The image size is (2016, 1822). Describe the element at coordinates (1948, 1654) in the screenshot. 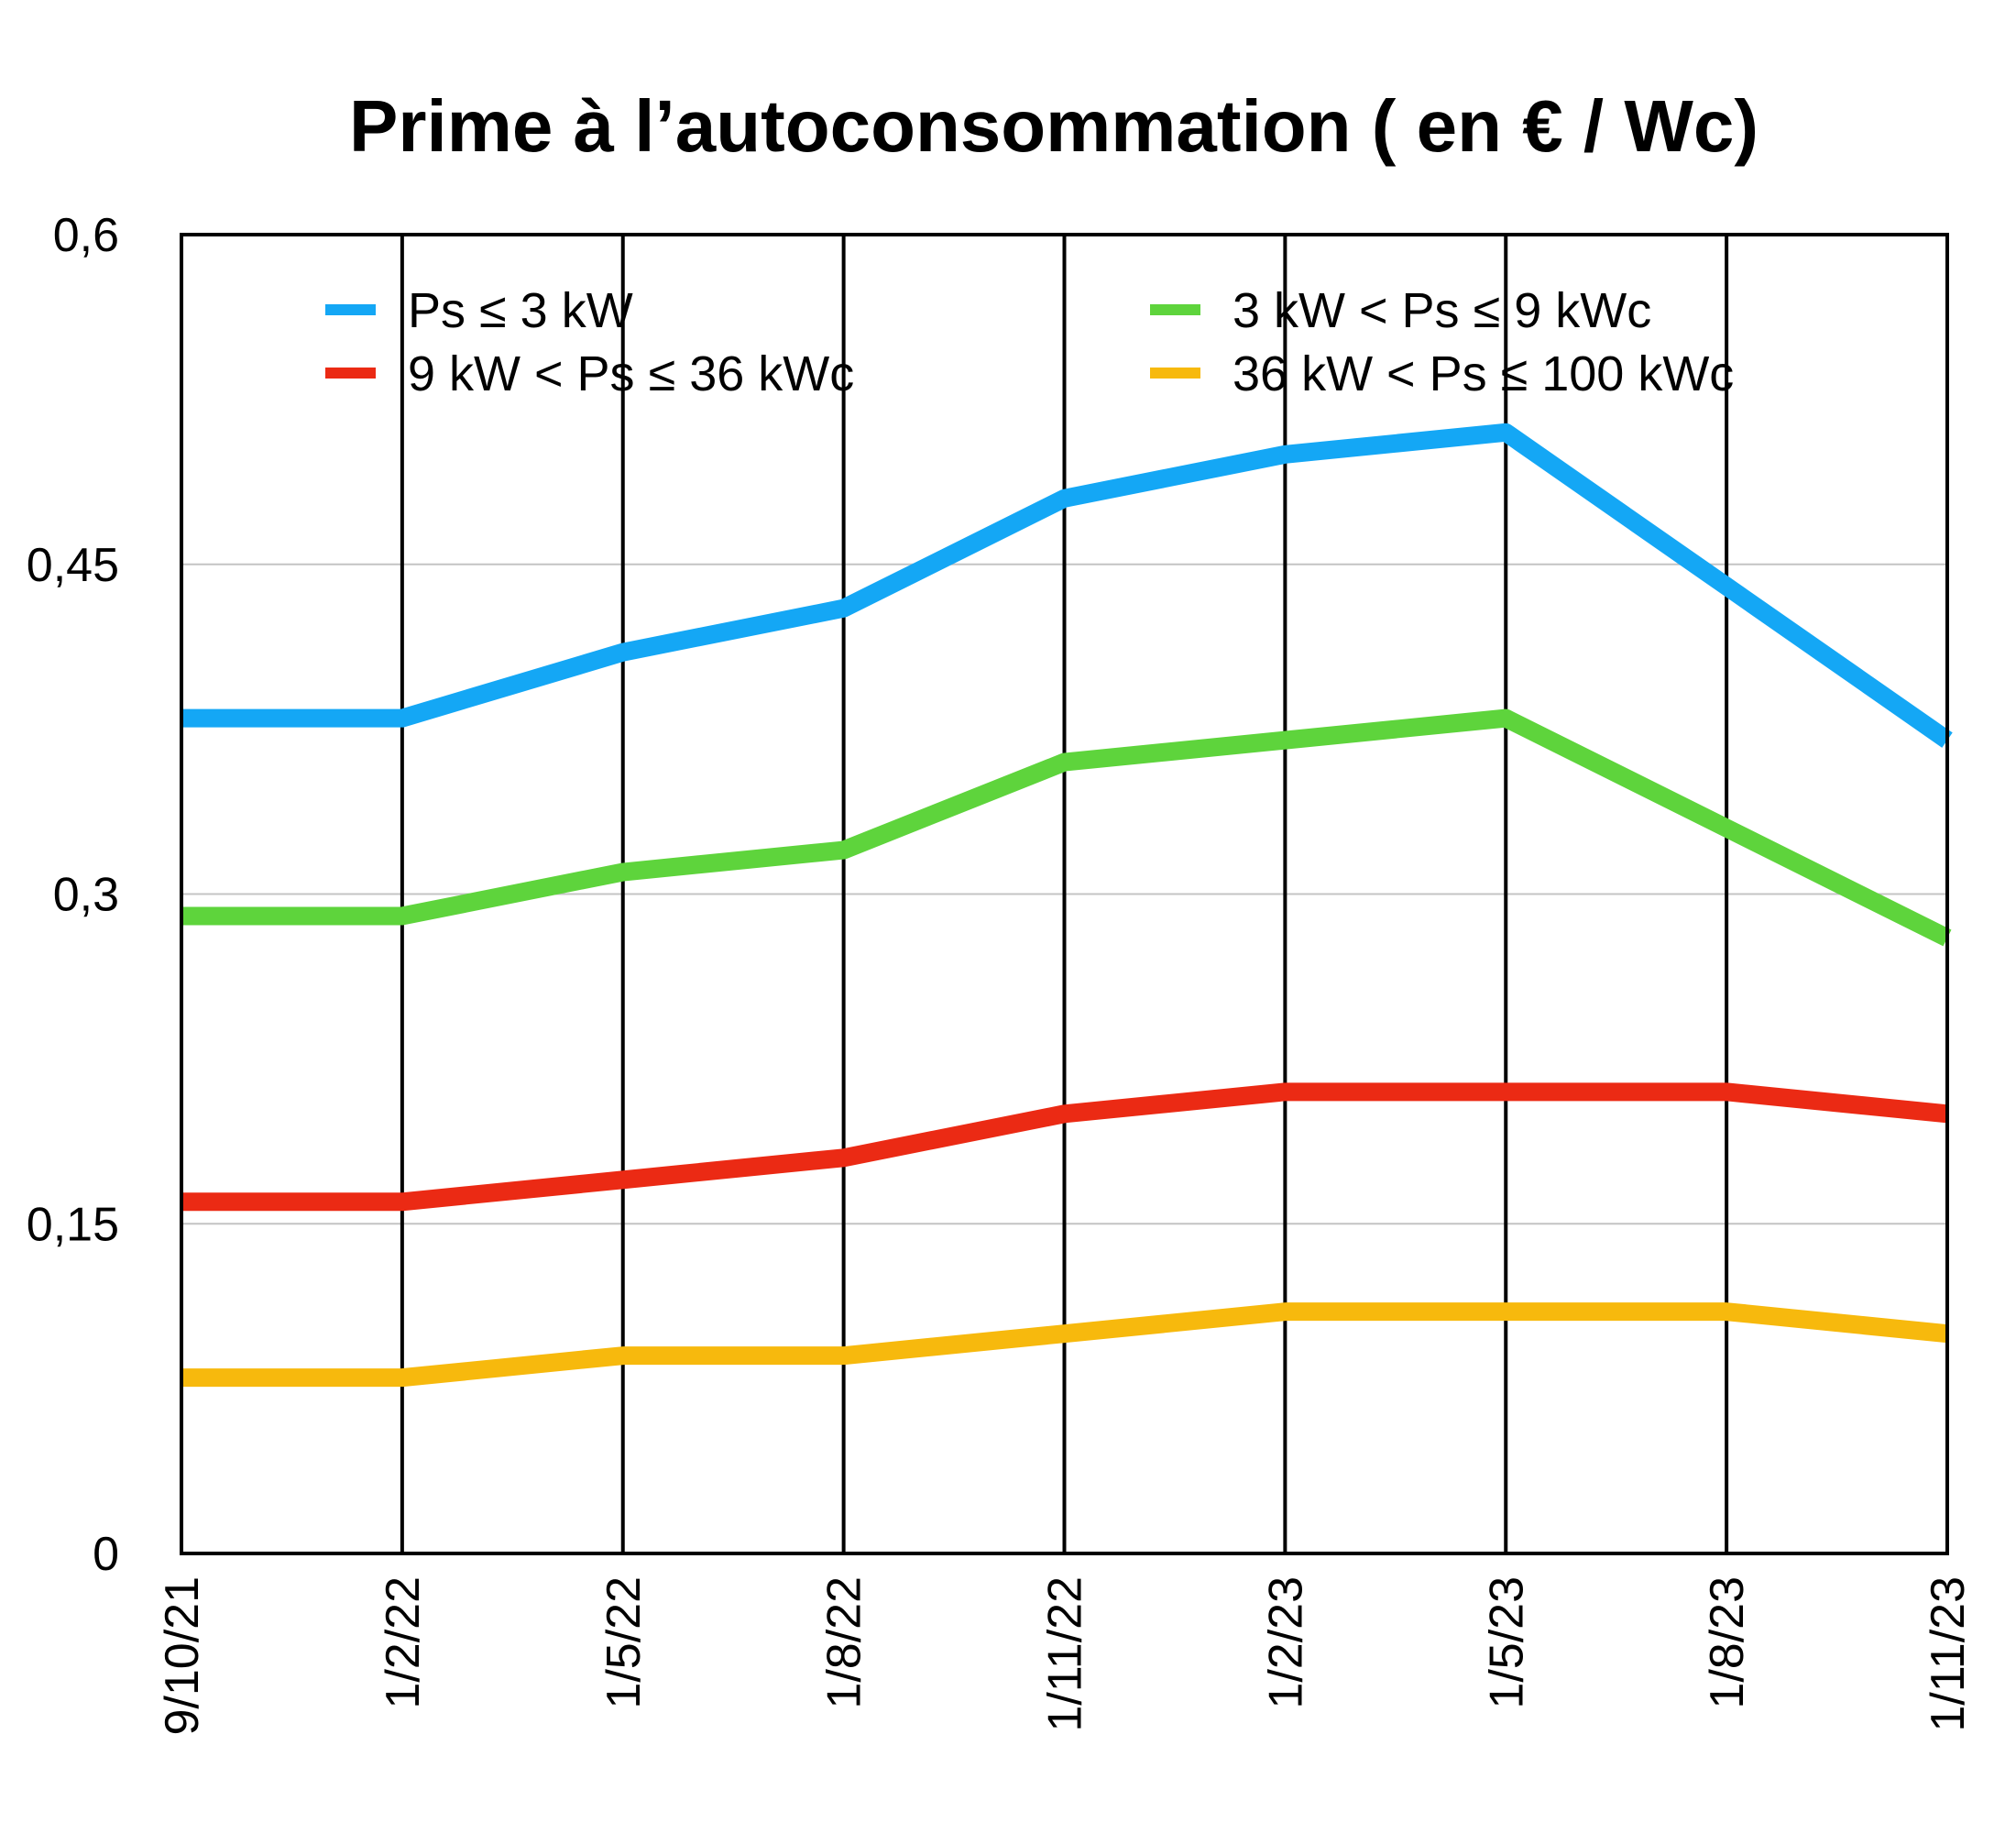

I see `x-tick-label: 1/11/23` at that location.